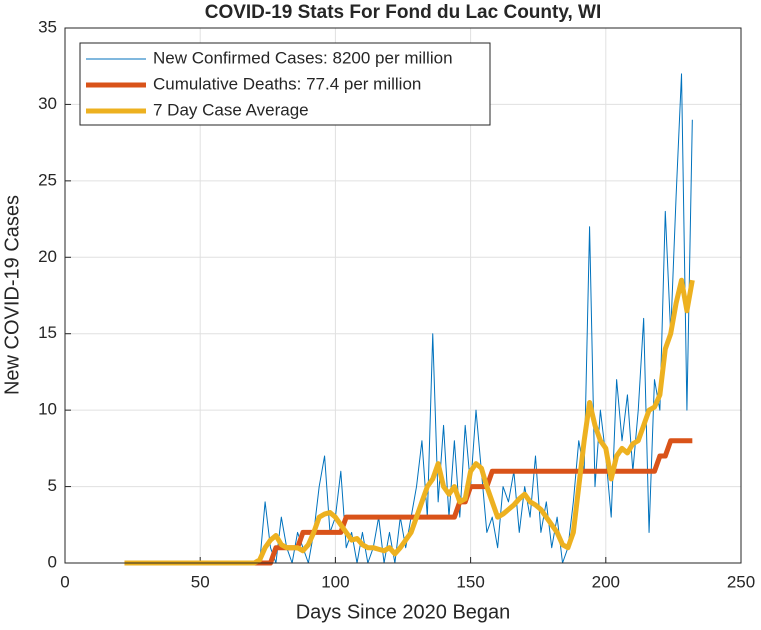 The width and height of the screenshot is (761, 630). Describe the element at coordinates (741, 581) in the screenshot. I see `x-tick-label: 250` at that location.